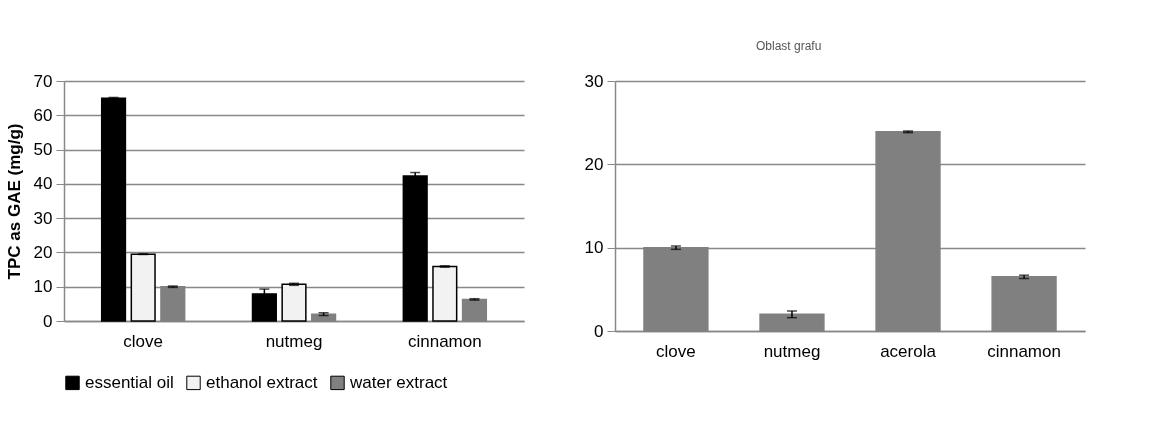 Image resolution: width=1168 pixels, height=435 pixels. What do you see at coordinates (262, 382) in the screenshot?
I see `legend-label: ethanol extract` at bounding box center [262, 382].